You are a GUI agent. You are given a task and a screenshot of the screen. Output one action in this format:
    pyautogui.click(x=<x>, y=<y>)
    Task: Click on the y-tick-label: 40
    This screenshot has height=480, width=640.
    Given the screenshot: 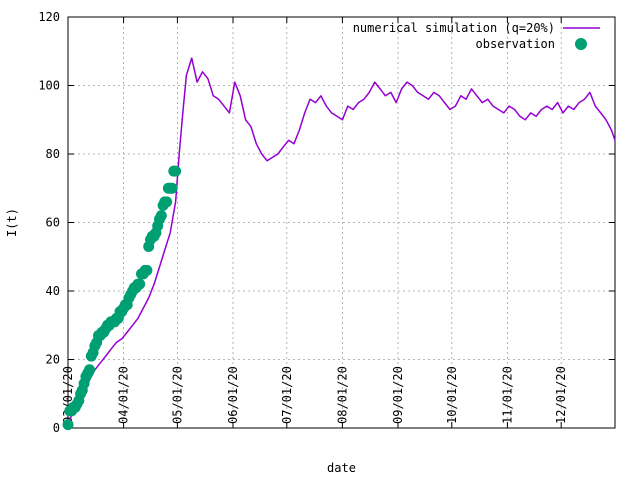 What is the action you would take?
    pyautogui.click(x=53, y=291)
    